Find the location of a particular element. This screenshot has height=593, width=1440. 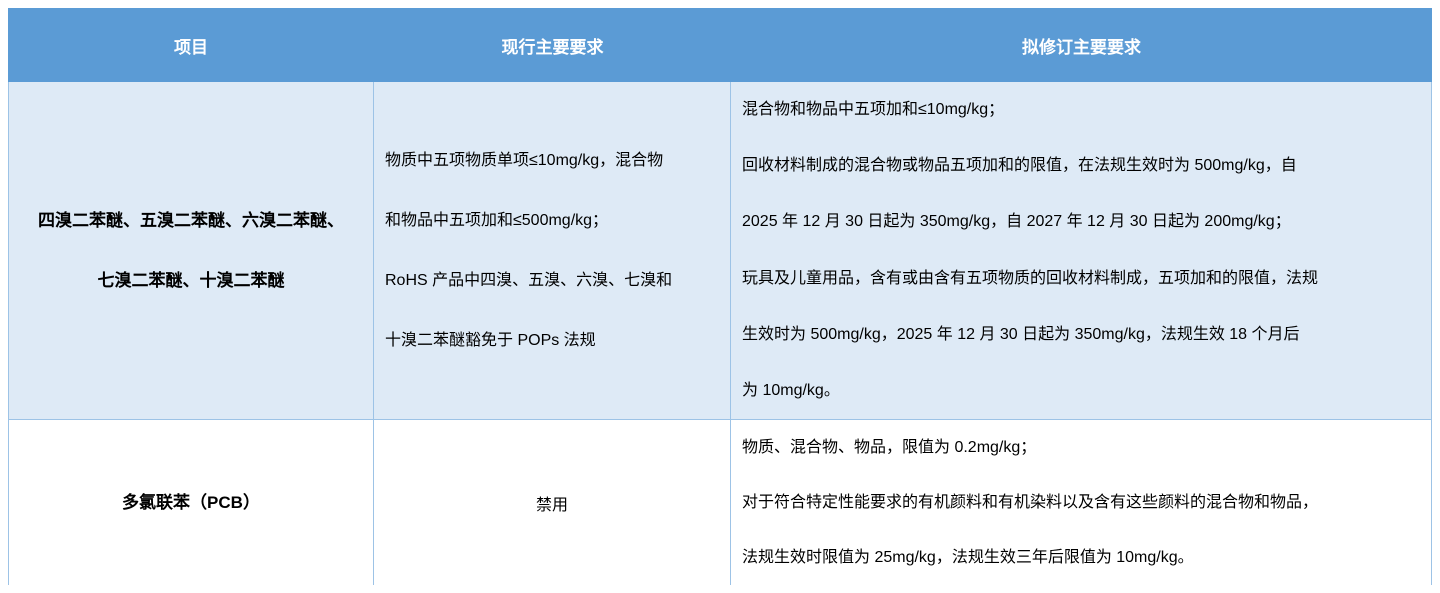

text-line: 物质中五项物质单项≤10mg/kg，混合物 is located at coordinates (524, 160).